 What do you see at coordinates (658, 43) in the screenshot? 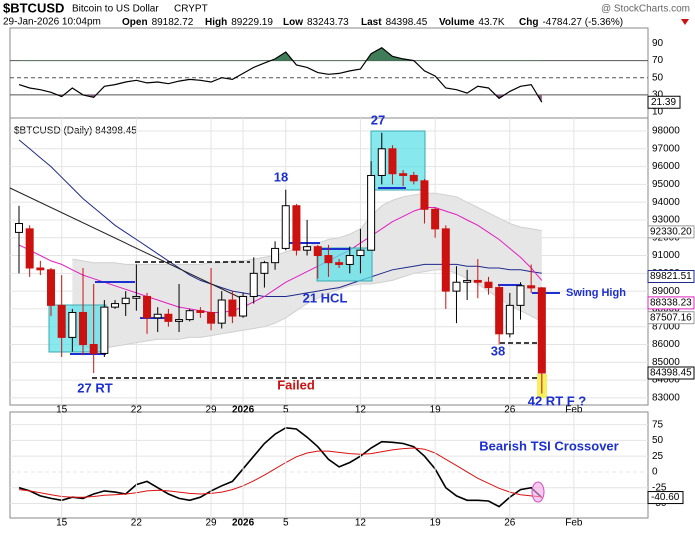
I see `y-tick-label: 90` at bounding box center [658, 43].